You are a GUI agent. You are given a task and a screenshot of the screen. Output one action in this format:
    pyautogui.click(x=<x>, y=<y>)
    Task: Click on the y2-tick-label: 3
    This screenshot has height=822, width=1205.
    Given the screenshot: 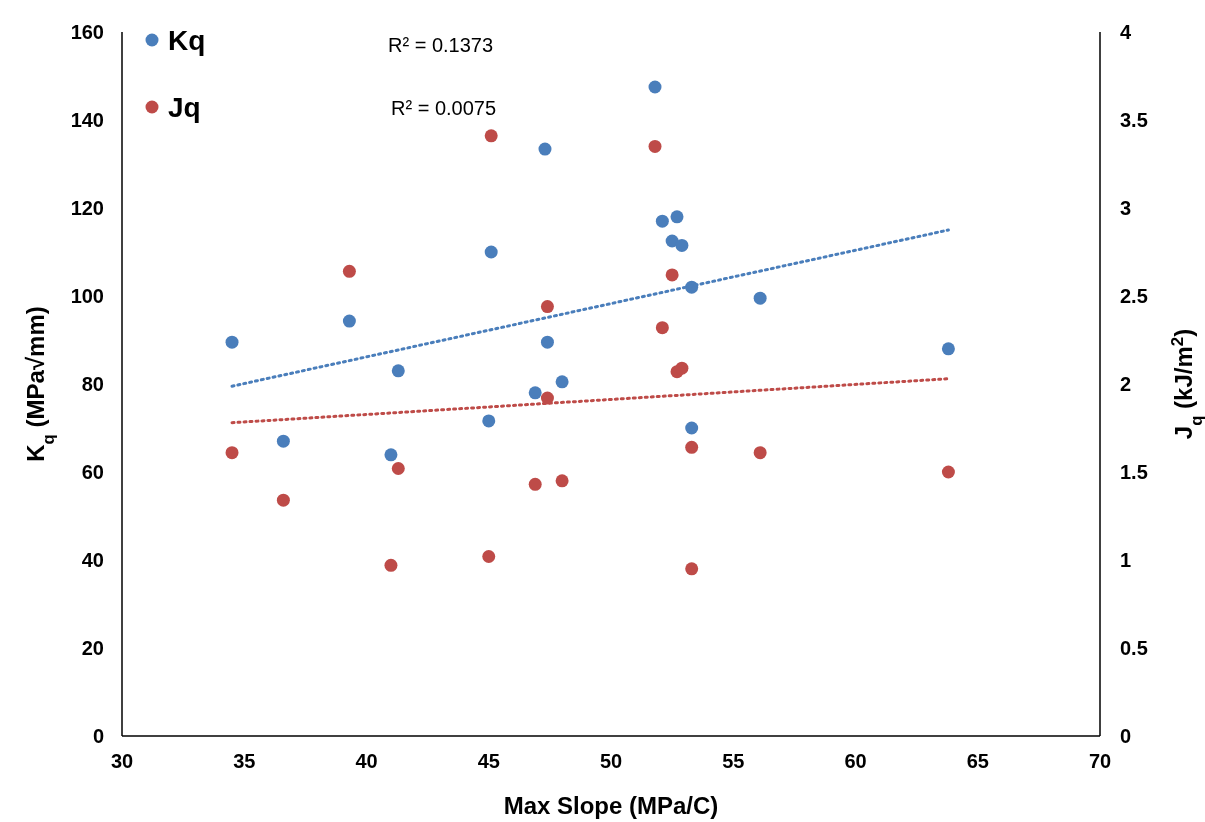 What is the action you would take?
    pyautogui.click(x=1126, y=208)
    